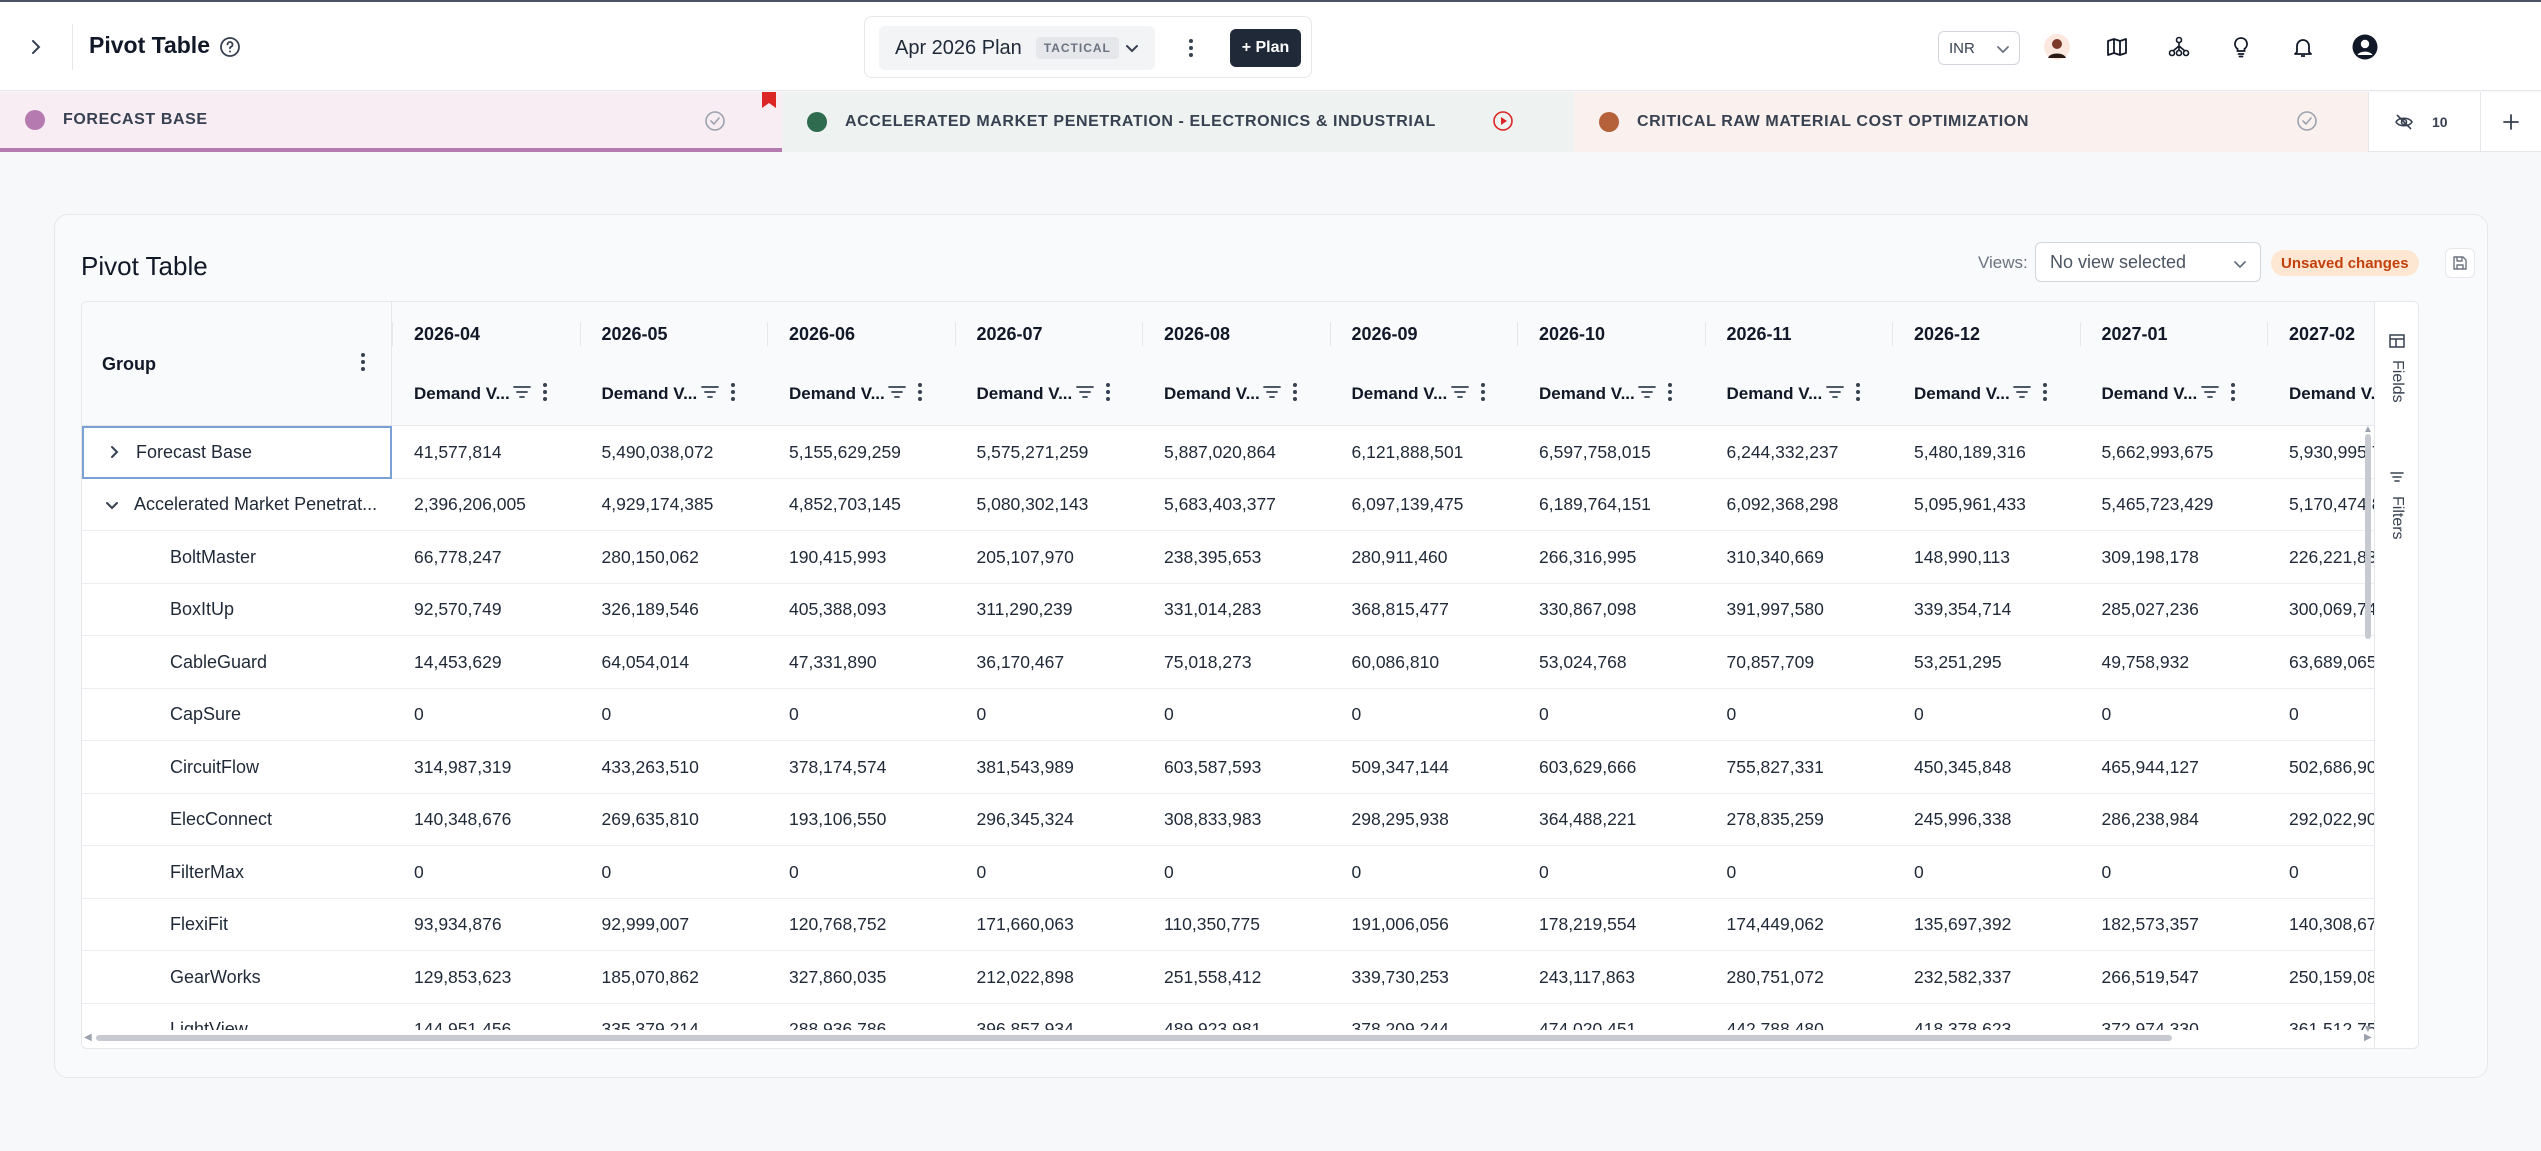  What do you see at coordinates (2150, 556) in the screenshot?
I see `value-cell: 309,198,178` at bounding box center [2150, 556].